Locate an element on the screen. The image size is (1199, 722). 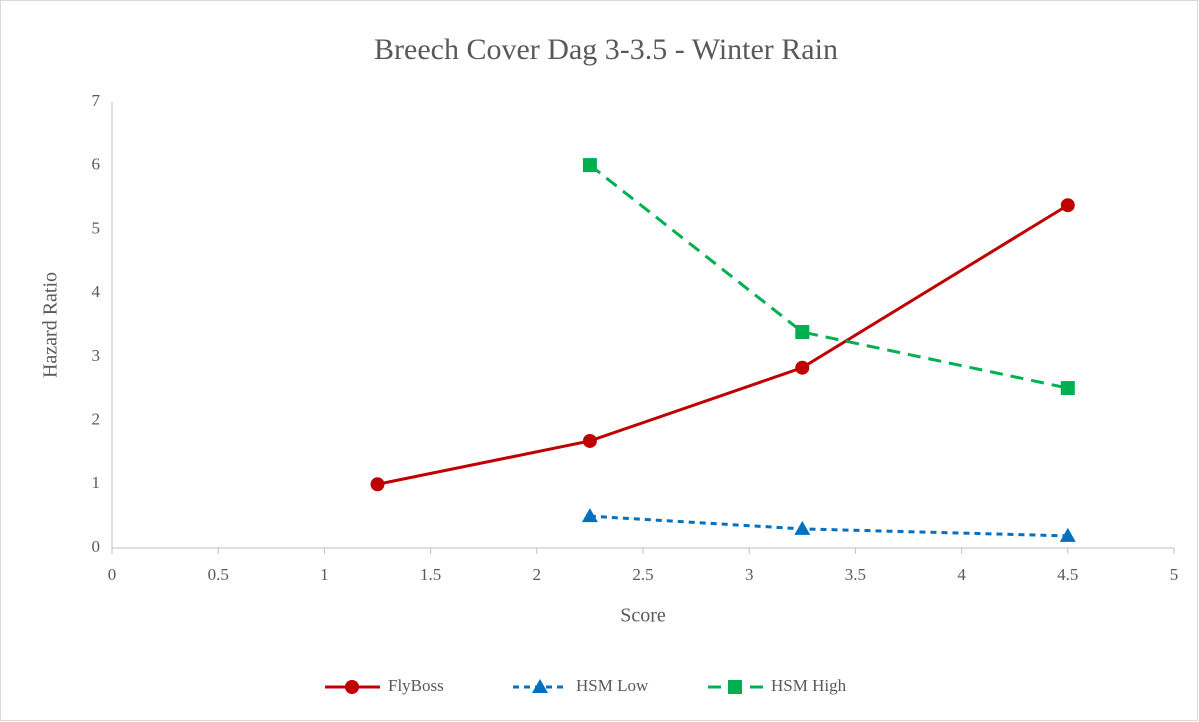
y-tick-label: 5 is located at coordinates (96, 227).